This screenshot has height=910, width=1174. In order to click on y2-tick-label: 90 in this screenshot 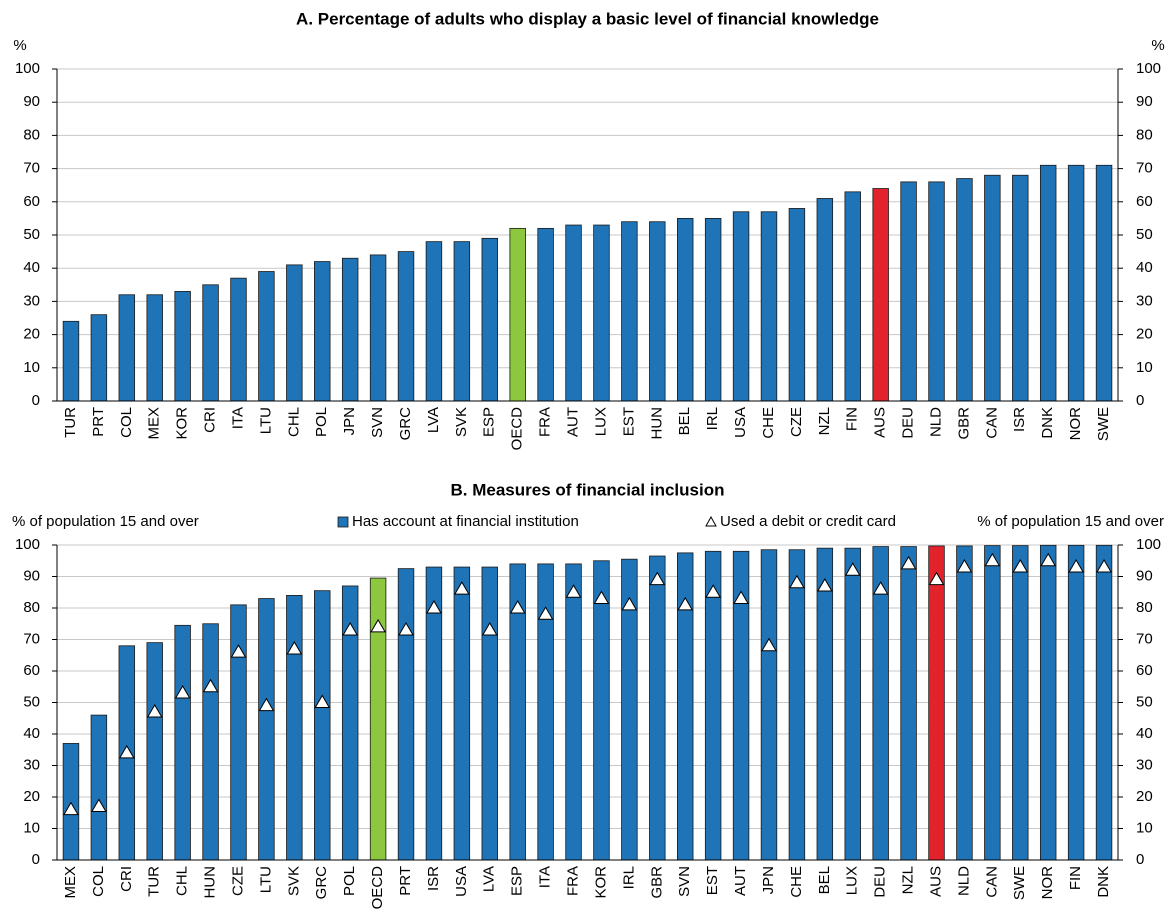, I will do `click(1144, 575)`.